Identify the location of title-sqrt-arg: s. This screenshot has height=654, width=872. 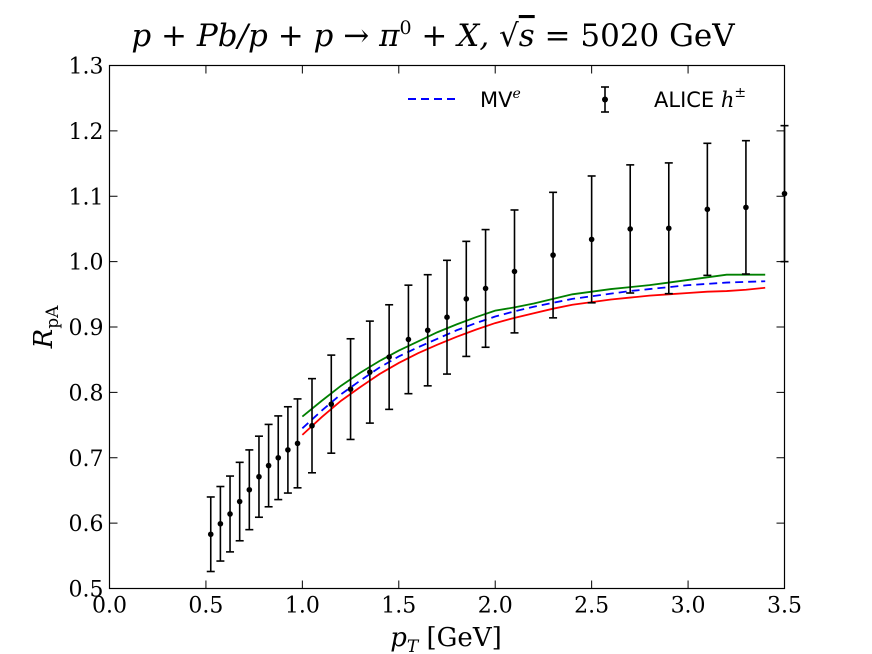
(527, 36).